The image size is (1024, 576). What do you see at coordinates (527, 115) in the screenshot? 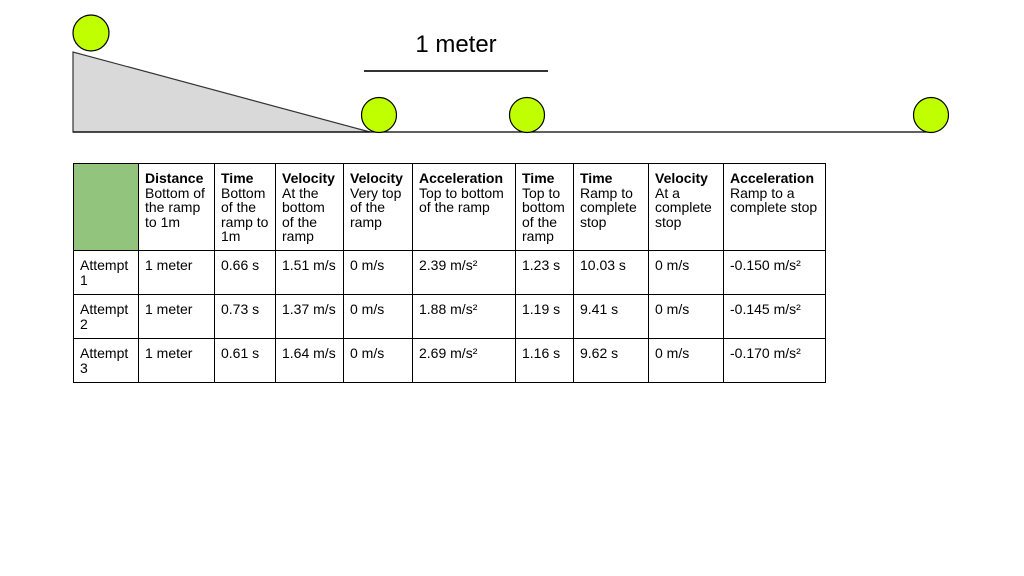
I see `ball-one-meter` at bounding box center [527, 115].